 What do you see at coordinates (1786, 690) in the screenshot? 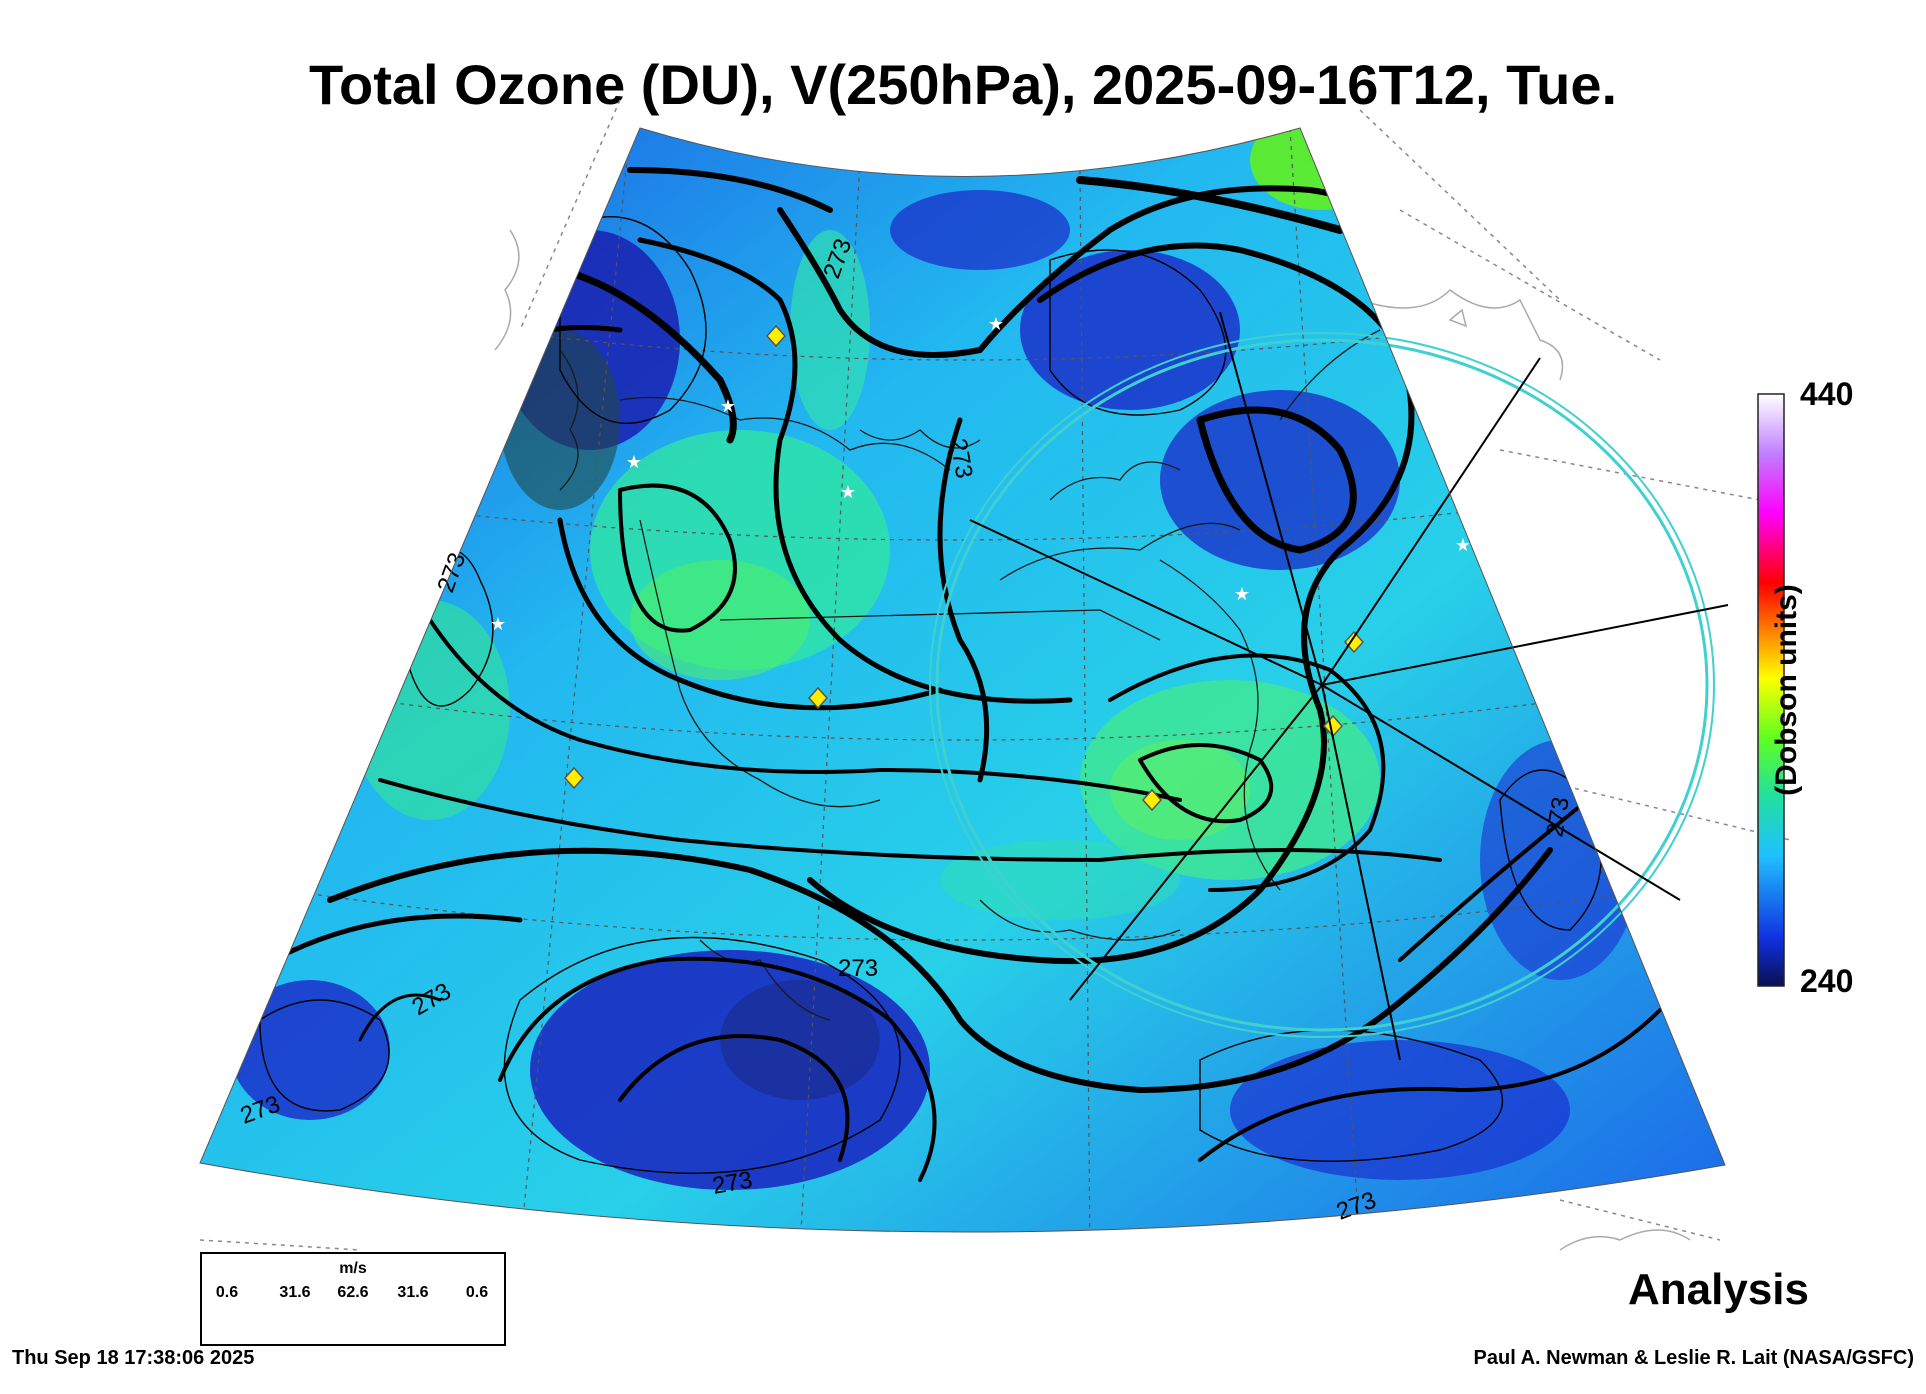
I see `colorbar-units-label: (Dobson units)` at bounding box center [1786, 690].